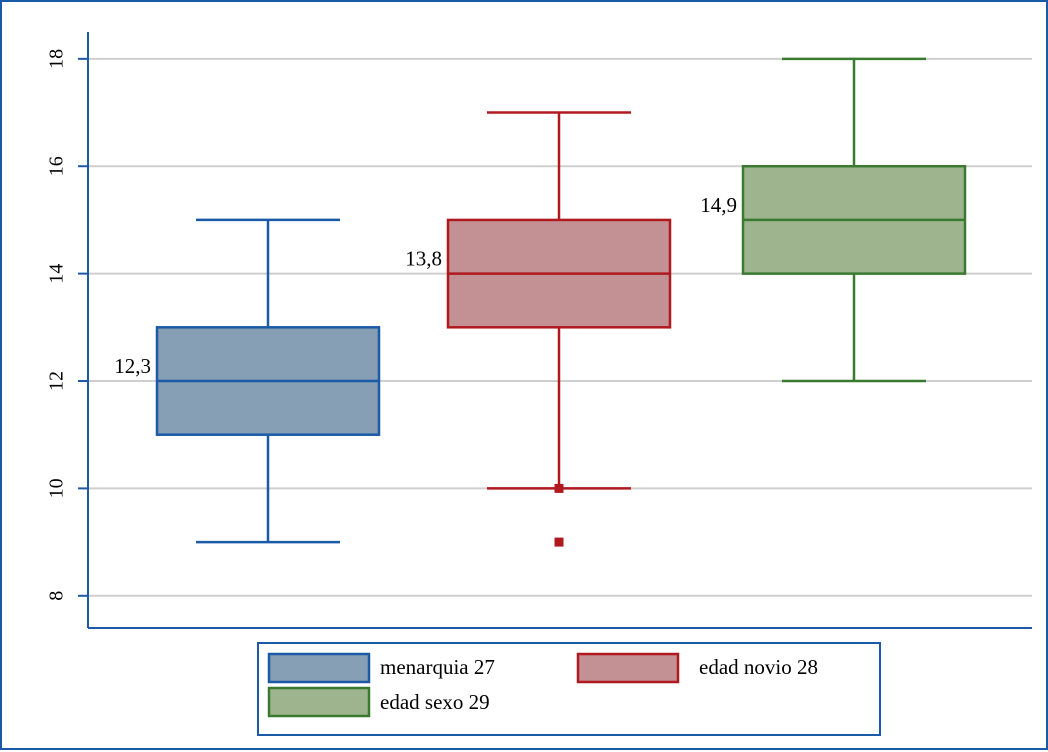 The image size is (1048, 752). I want to click on box-2: 13,8, so click(538, 329).